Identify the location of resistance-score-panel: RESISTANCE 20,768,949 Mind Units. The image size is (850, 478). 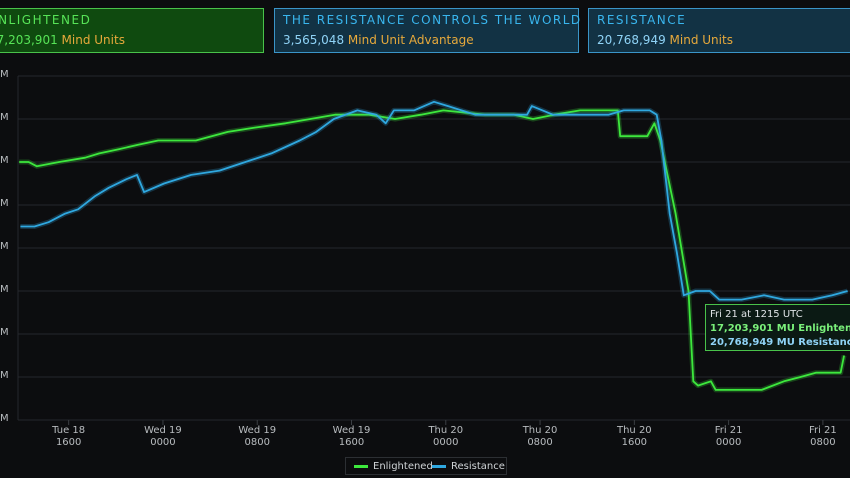
(719, 30).